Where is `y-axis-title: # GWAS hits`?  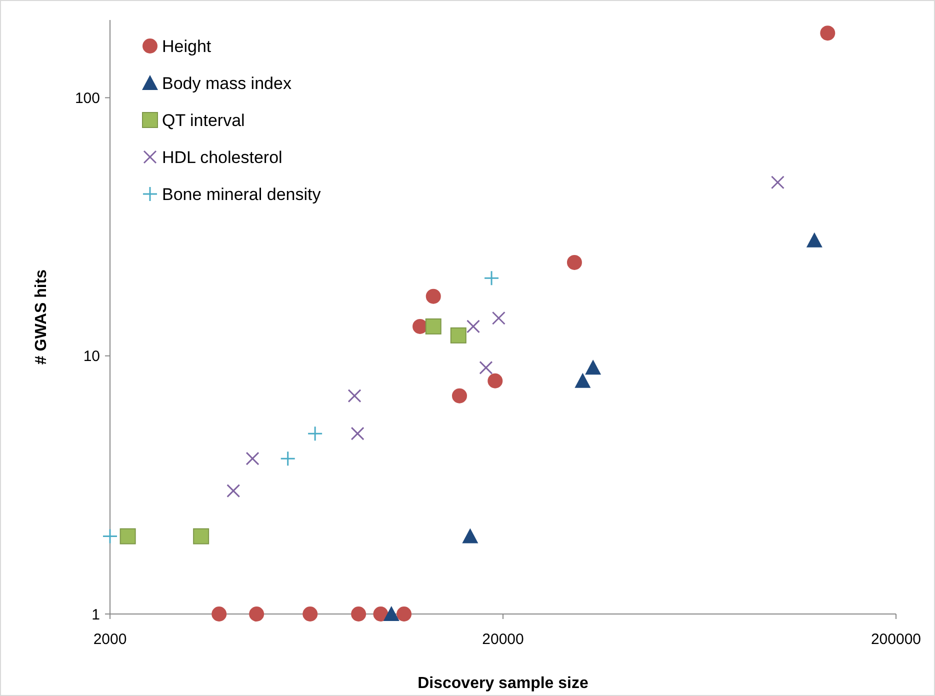
y-axis-title: # GWAS hits is located at coordinates (41, 317).